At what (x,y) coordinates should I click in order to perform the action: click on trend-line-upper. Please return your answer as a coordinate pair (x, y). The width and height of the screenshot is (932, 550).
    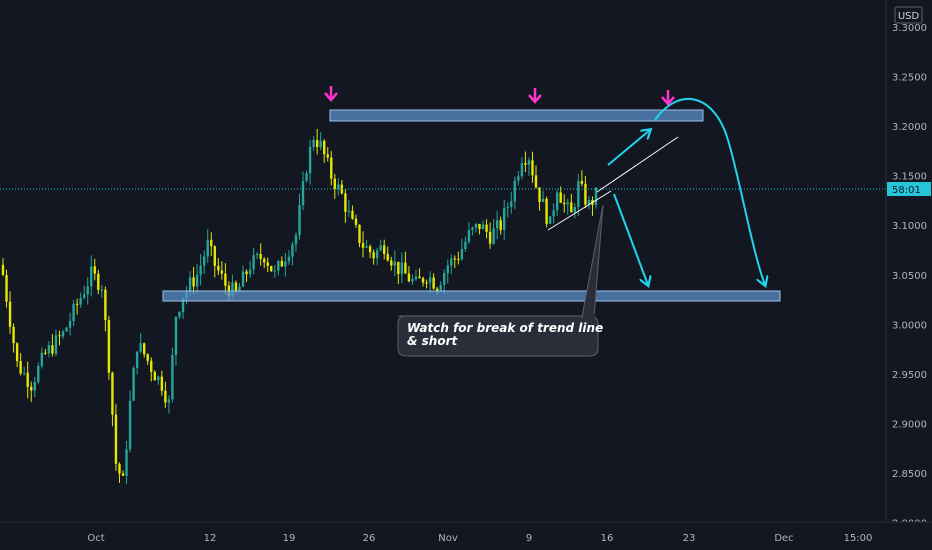
    Looking at the image, I should click on (637, 164).